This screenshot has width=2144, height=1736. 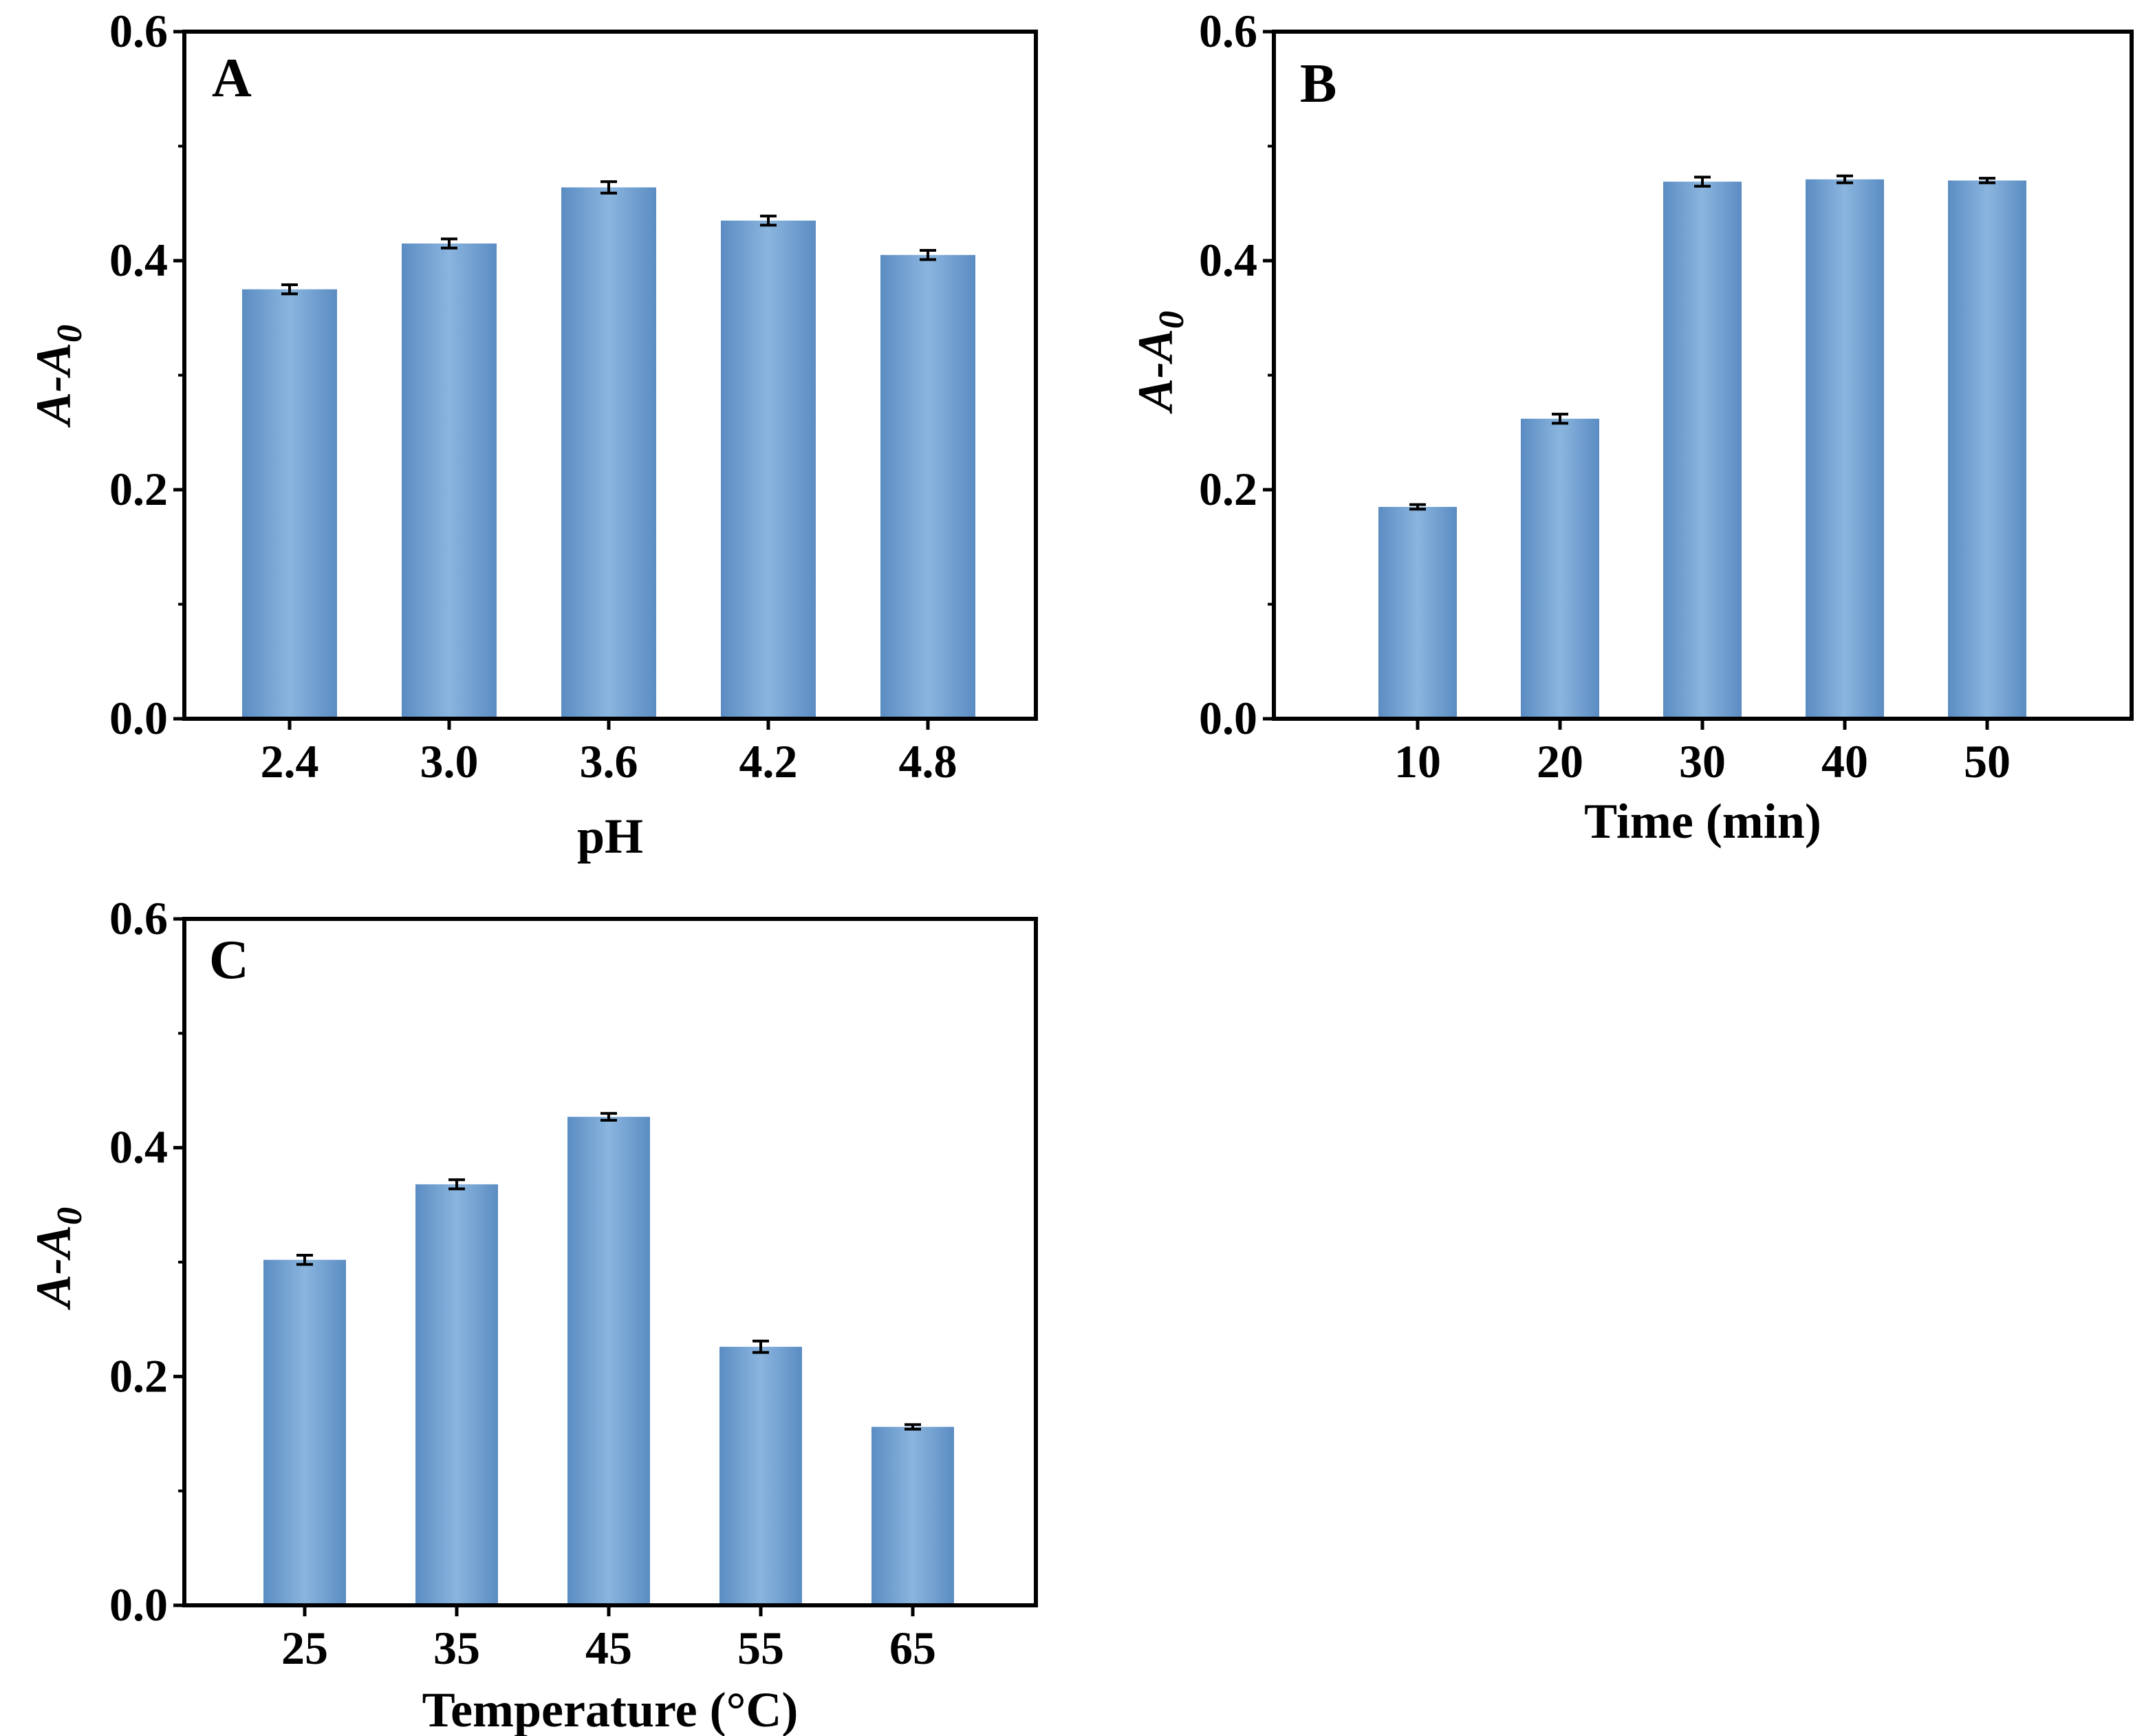 What do you see at coordinates (1318, 84) in the screenshot?
I see `panel-b-letter: B` at bounding box center [1318, 84].